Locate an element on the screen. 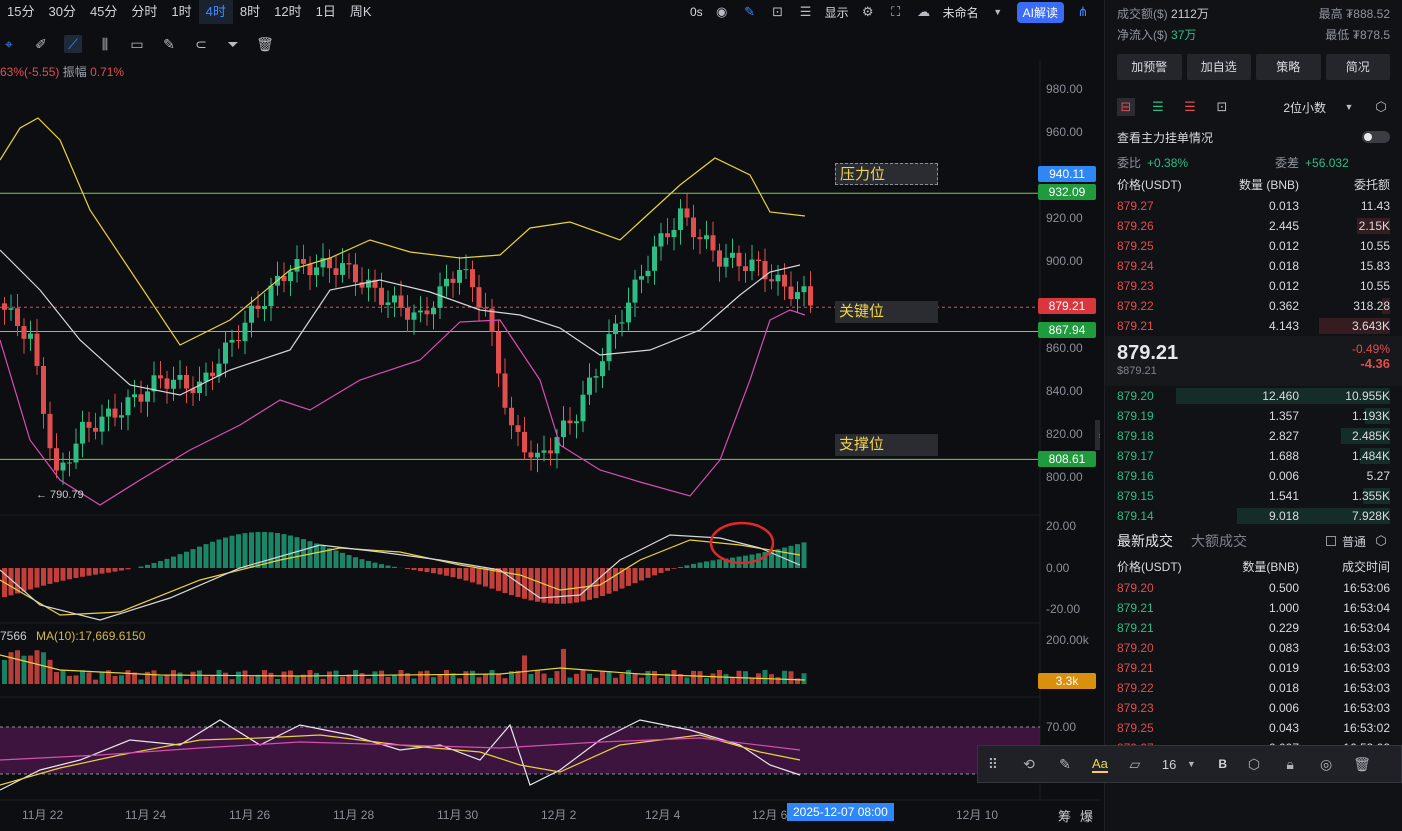  drag-handle-icon: ⠿ is located at coordinates (993, 763).